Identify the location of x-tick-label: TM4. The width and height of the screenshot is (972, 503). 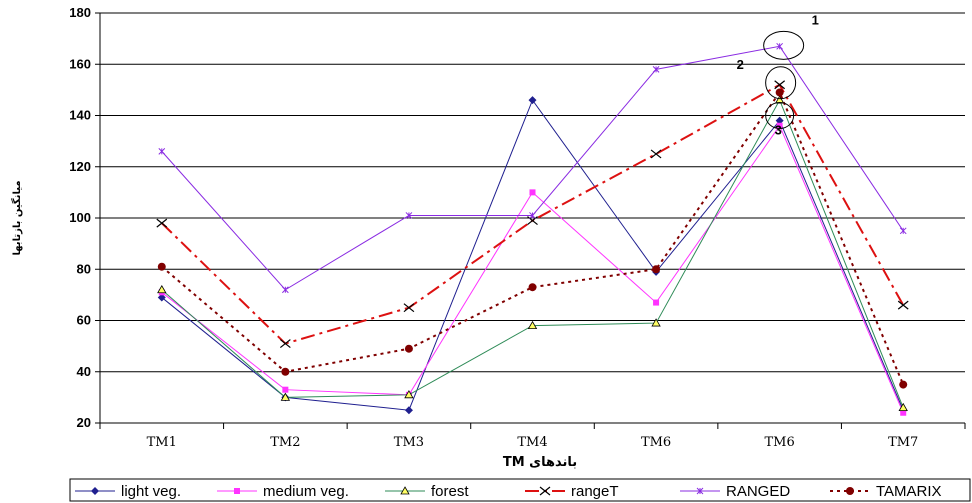
(532, 442).